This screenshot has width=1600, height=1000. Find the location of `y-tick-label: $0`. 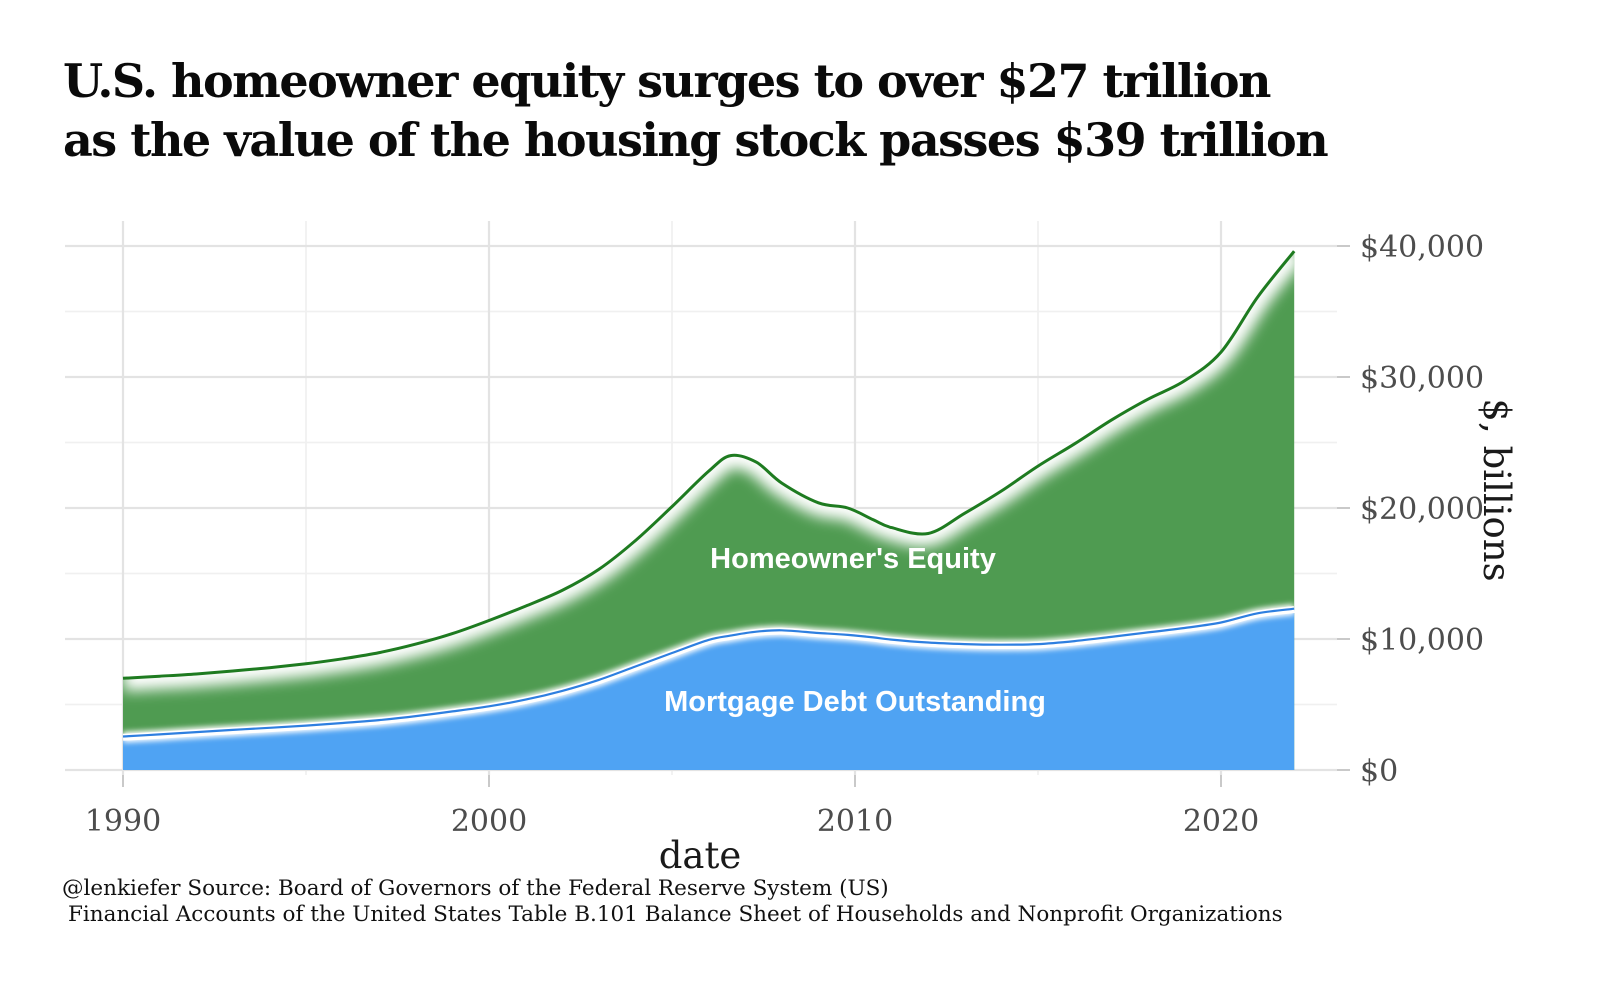

y-tick-label: $0 is located at coordinates (1379, 771).